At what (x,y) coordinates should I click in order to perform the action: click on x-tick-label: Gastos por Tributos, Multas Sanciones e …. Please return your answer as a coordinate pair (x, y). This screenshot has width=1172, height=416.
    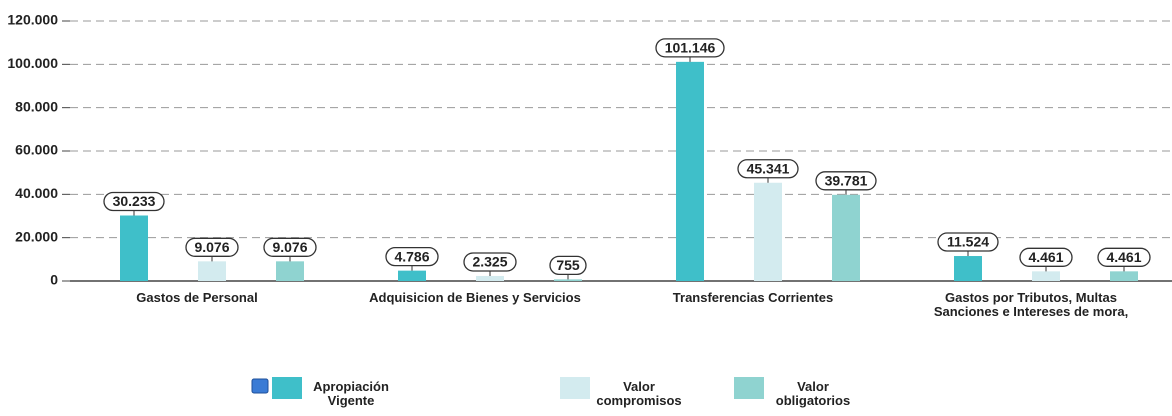
    Looking at the image, I should click on (1031, 304).